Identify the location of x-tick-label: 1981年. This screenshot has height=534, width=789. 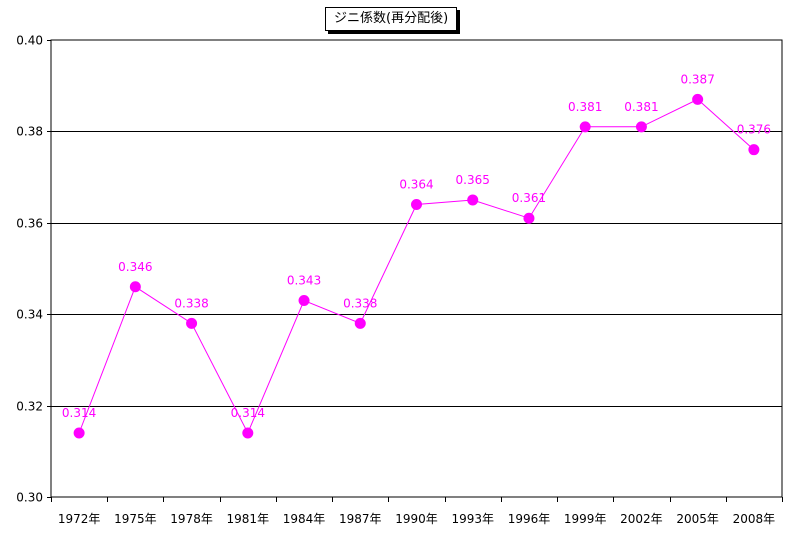
(248, 519).